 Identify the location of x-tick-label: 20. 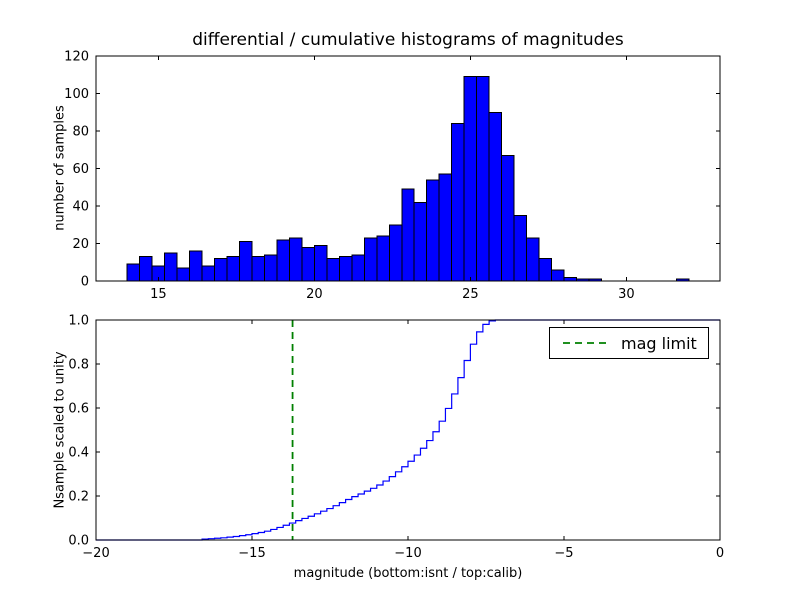
(314, 294).